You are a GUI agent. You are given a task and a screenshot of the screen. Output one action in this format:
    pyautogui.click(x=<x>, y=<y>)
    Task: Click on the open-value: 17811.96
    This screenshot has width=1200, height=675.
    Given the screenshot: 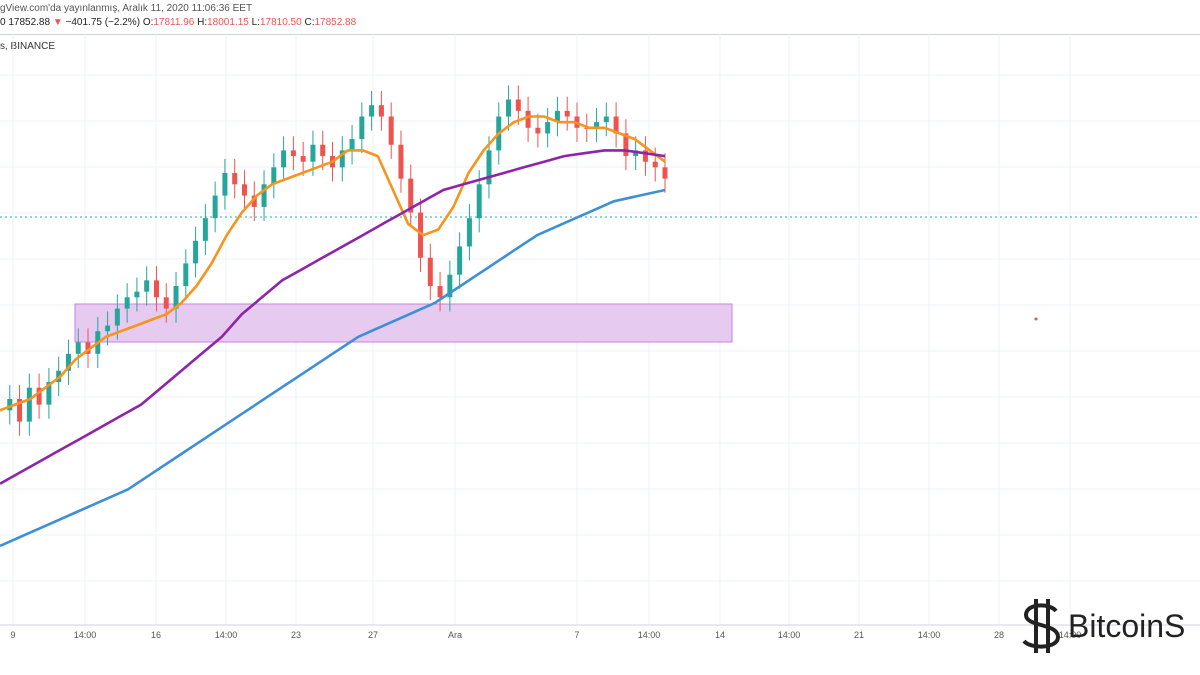 What is the action you would take?
    pyautogui.click(x=174, y=22)
    